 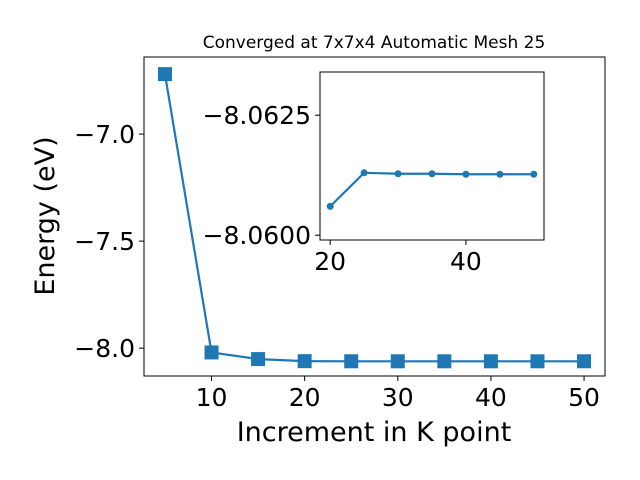 What do you see at coordinates (491, 397) in the screenshot?
I see `main-x-tick-label: 40` at bounding box center [491, 397].